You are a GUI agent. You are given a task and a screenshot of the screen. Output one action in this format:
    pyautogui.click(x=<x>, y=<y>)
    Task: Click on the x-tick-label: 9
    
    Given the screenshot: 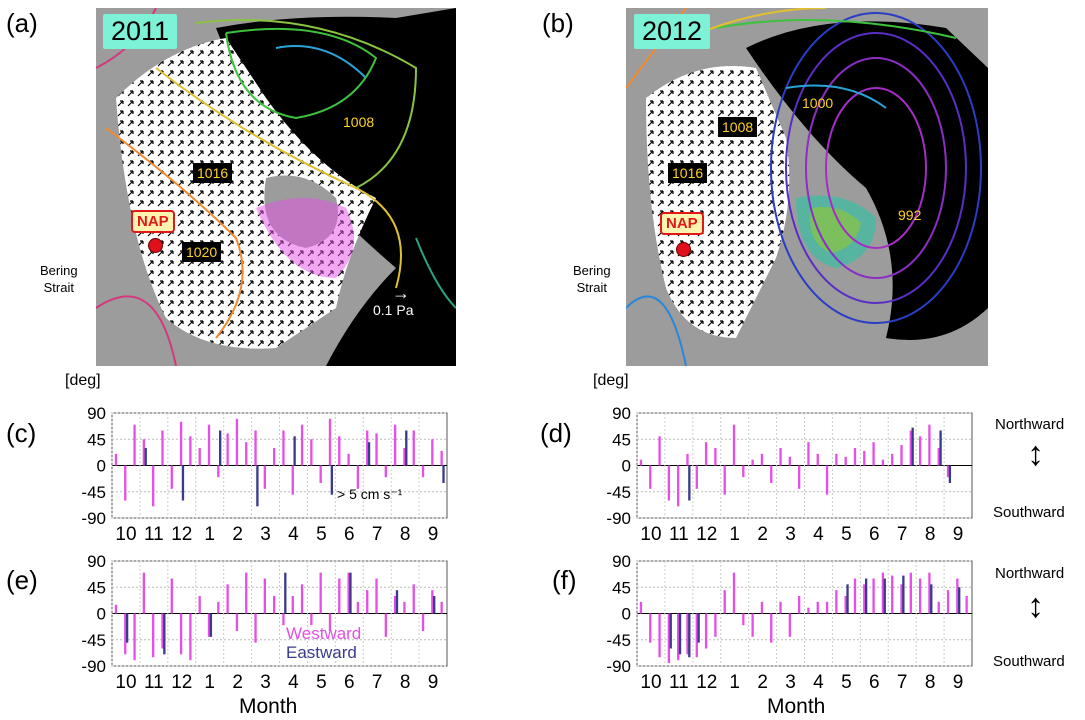 What is the action you would take?
    pyautogui.click(x=958, y=682)
    